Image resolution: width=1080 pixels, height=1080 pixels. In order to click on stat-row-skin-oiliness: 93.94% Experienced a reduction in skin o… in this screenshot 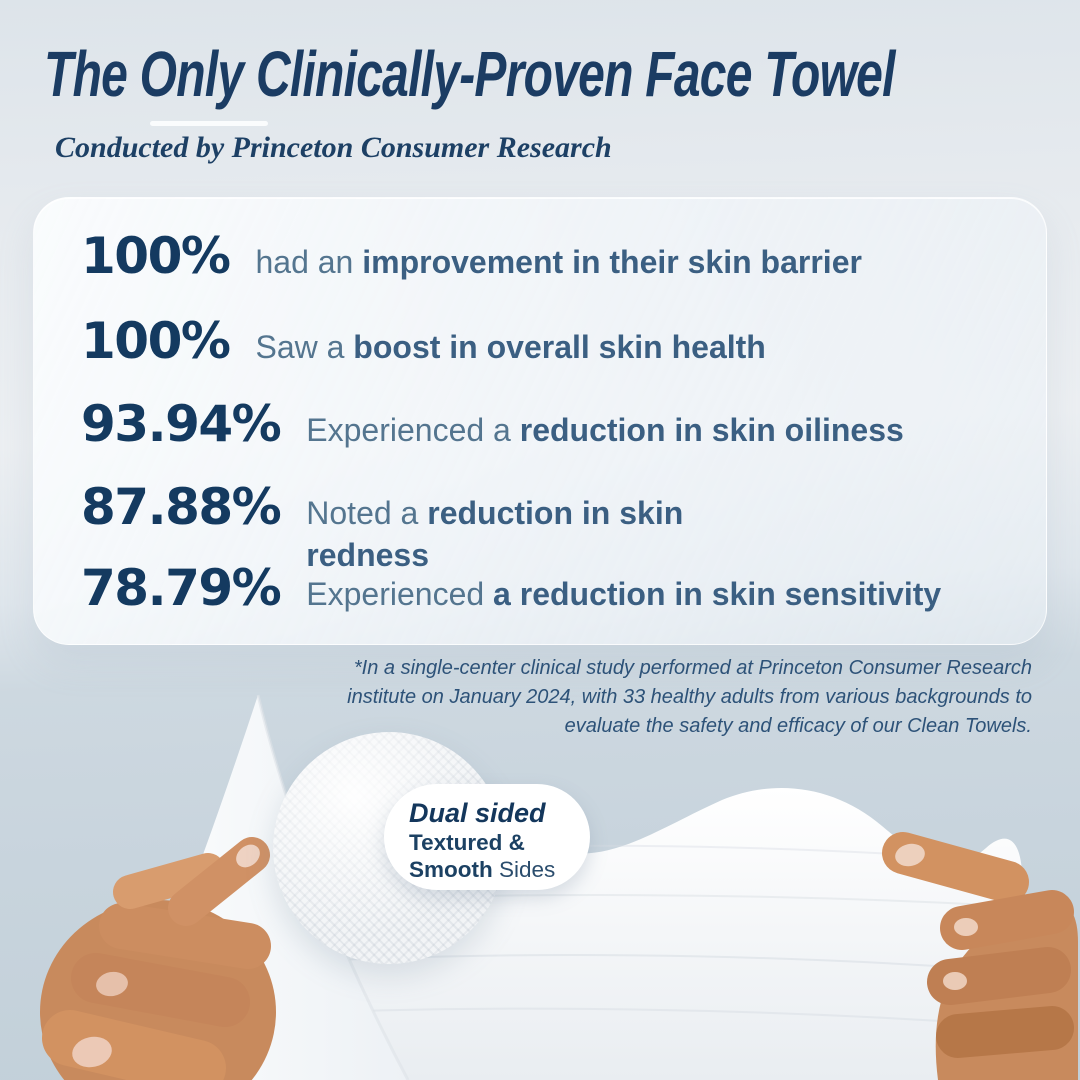, I will do `click(554, 425)`.